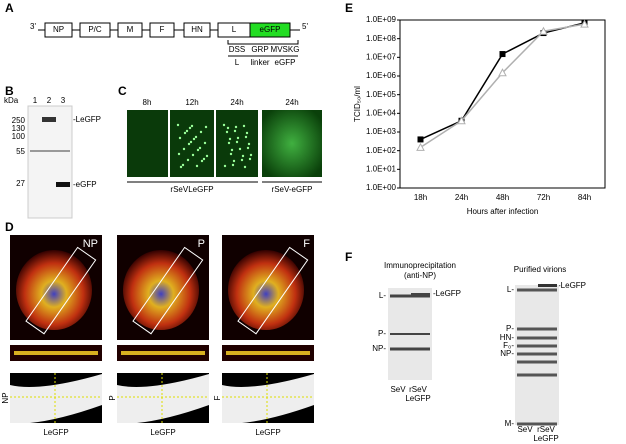 This screenshot has height=444, width=626. What do you see at coordinates (201, 244) in the screenshot?
I see `image-label: P` at bounding box center [201, 244].